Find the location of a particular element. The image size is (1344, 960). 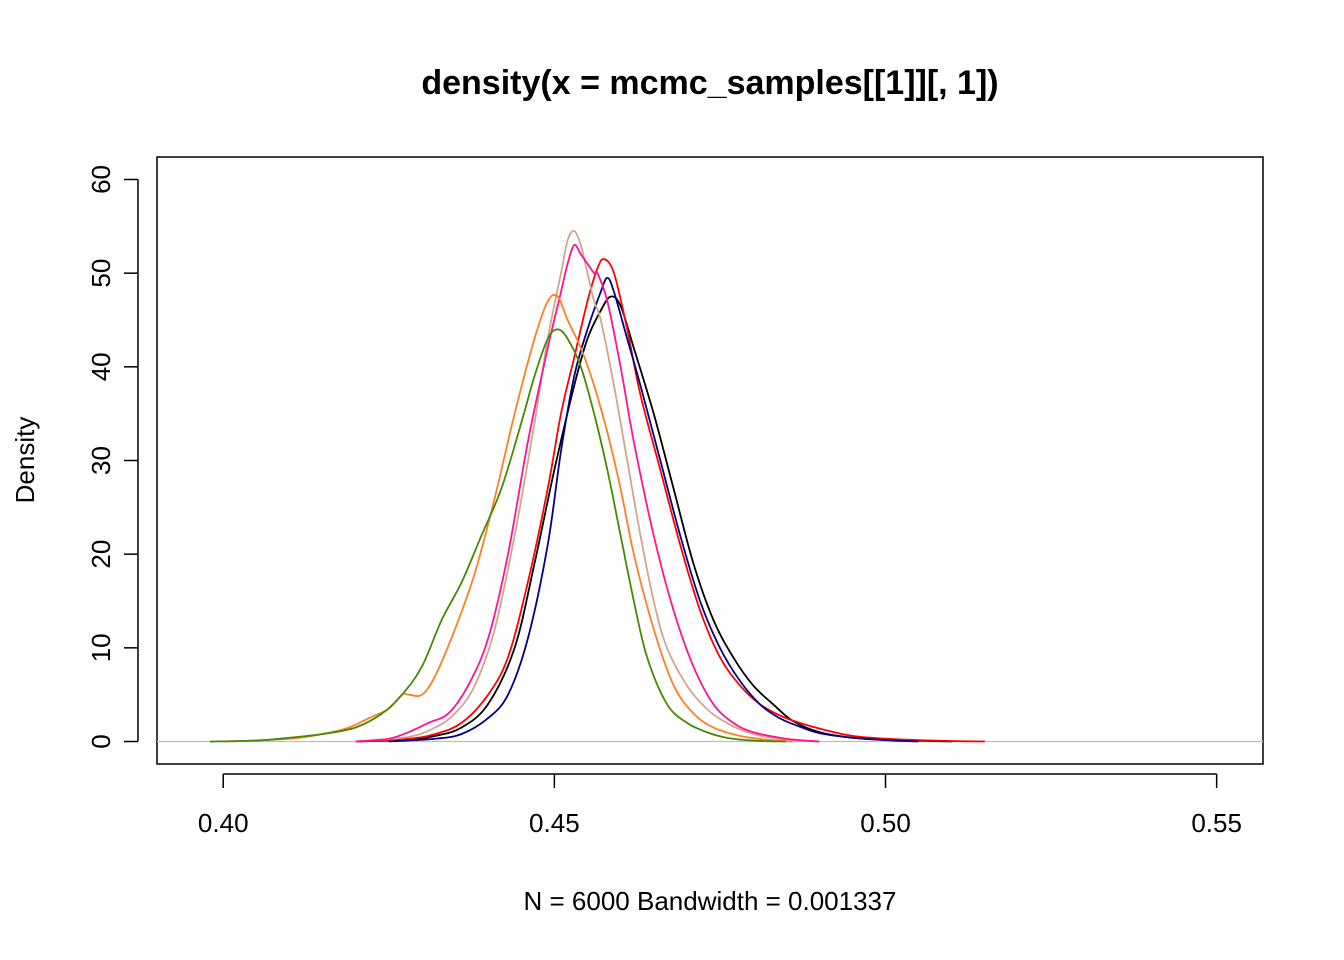

y-tick-label: 60 is located at coordinates (101, 179).